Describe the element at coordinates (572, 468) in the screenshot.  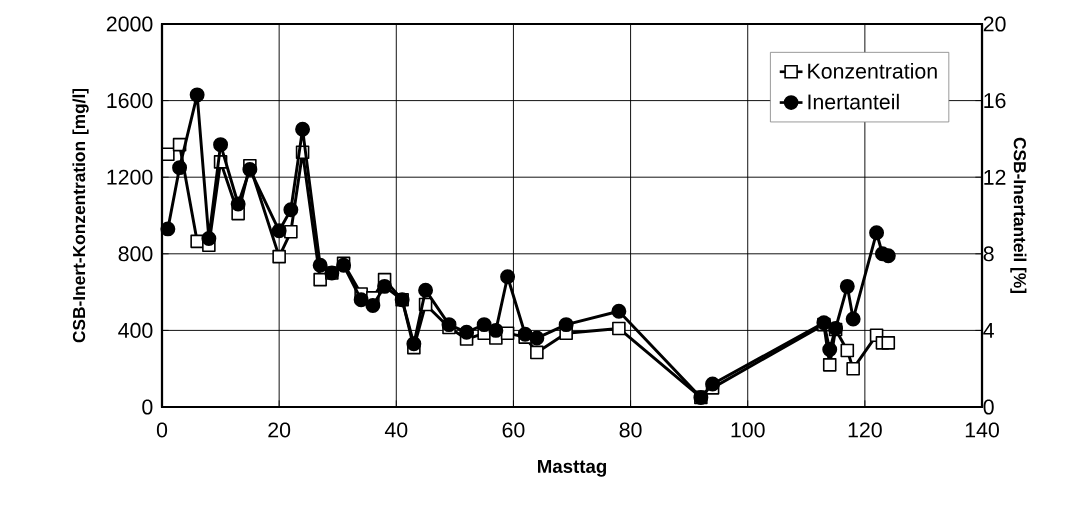
I see `x-axis-title: Masttag` at that location.